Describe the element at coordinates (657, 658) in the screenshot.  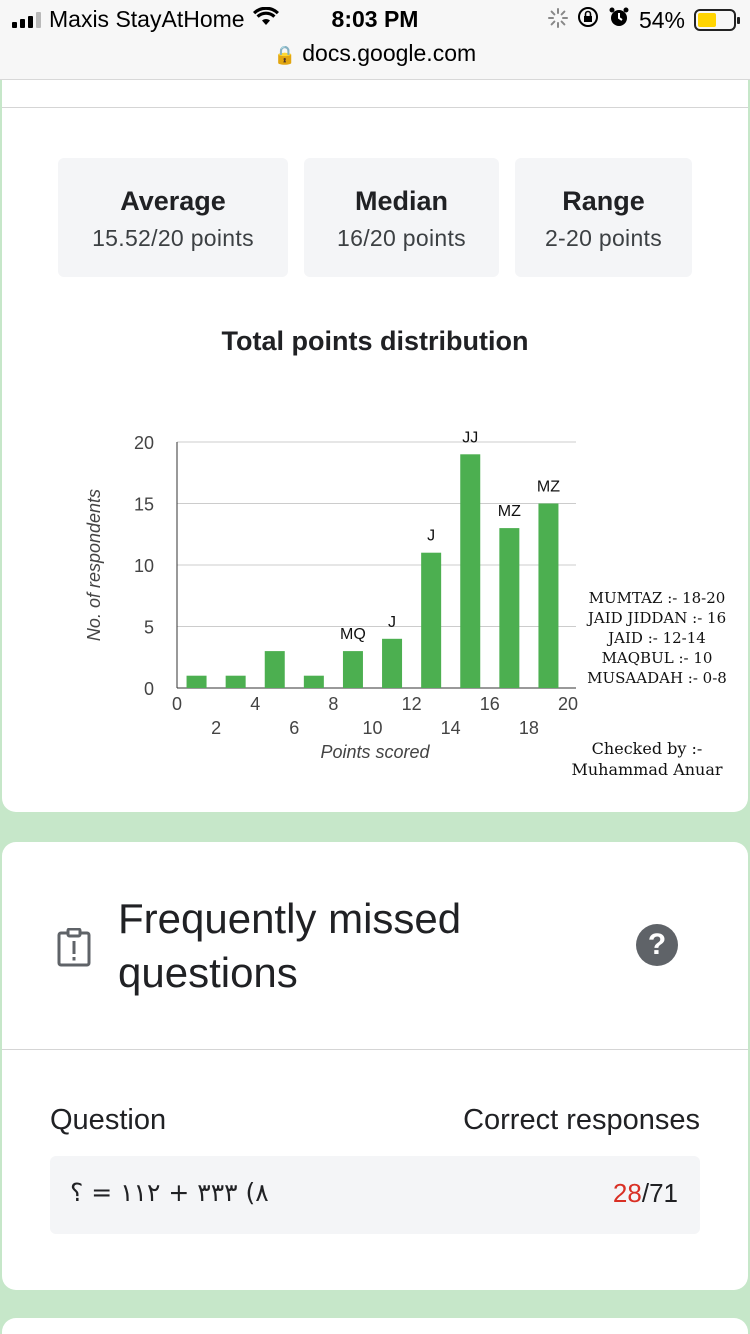
I see `legend-line: MAQBUL :- 10` at that location.